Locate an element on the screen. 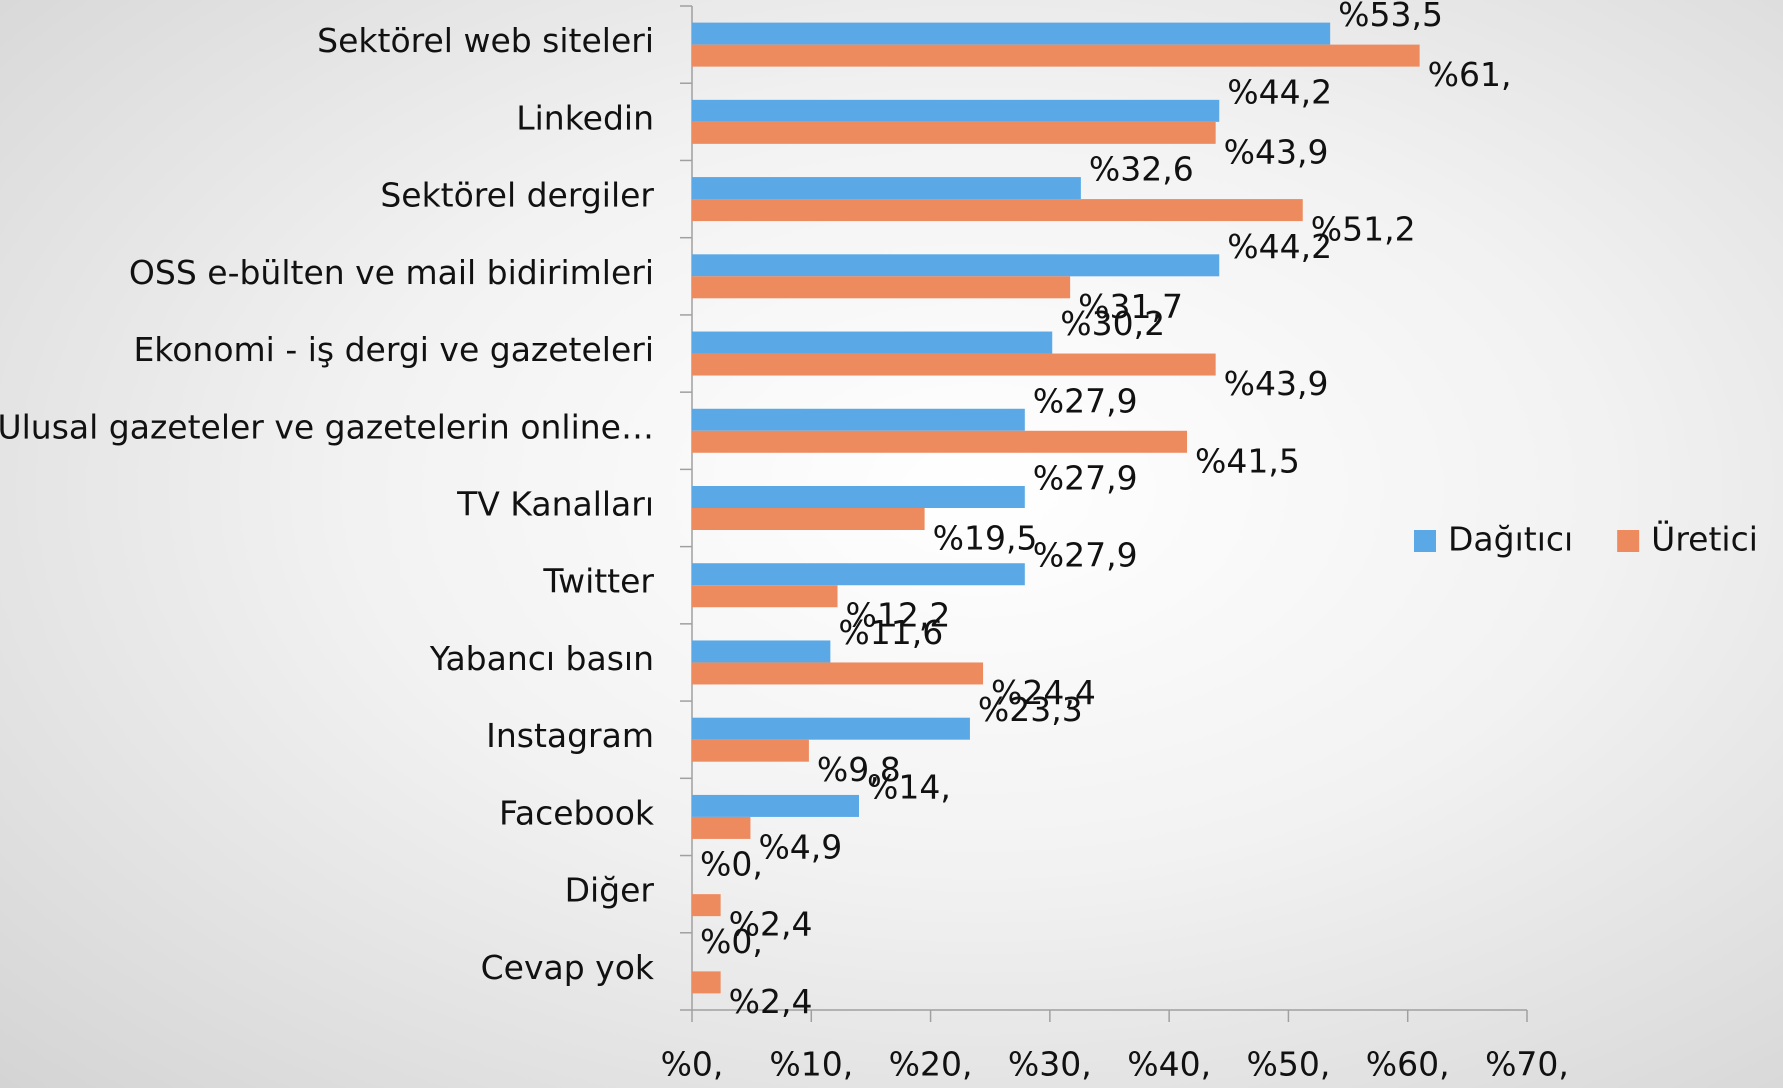 The width and height of the screenshot is (1783, 1088). value-label: %11,6 is located at coordinates (890, 632).